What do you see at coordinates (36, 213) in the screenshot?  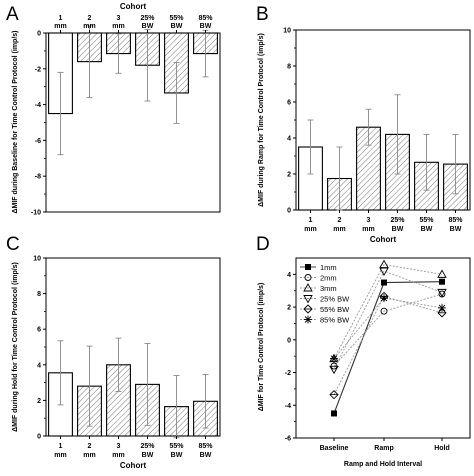 I see `y-tick-label: -10` at bounding box center [36, 213].